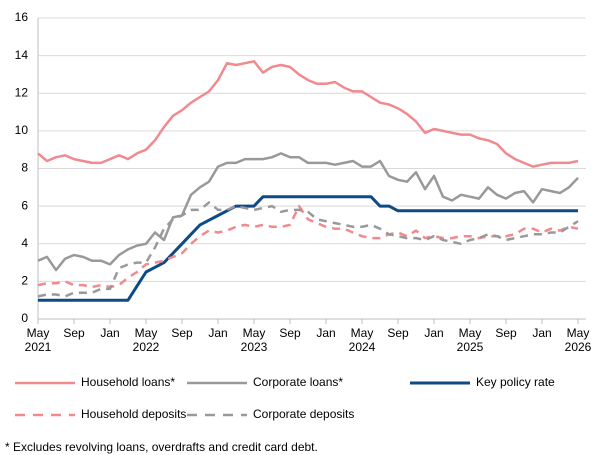 This screenshot has width=593, height=455. What do you see at coordinates (22, 17) in the screenshot?
I see `y-tick-label: 16` at bounding box center [22, 17].